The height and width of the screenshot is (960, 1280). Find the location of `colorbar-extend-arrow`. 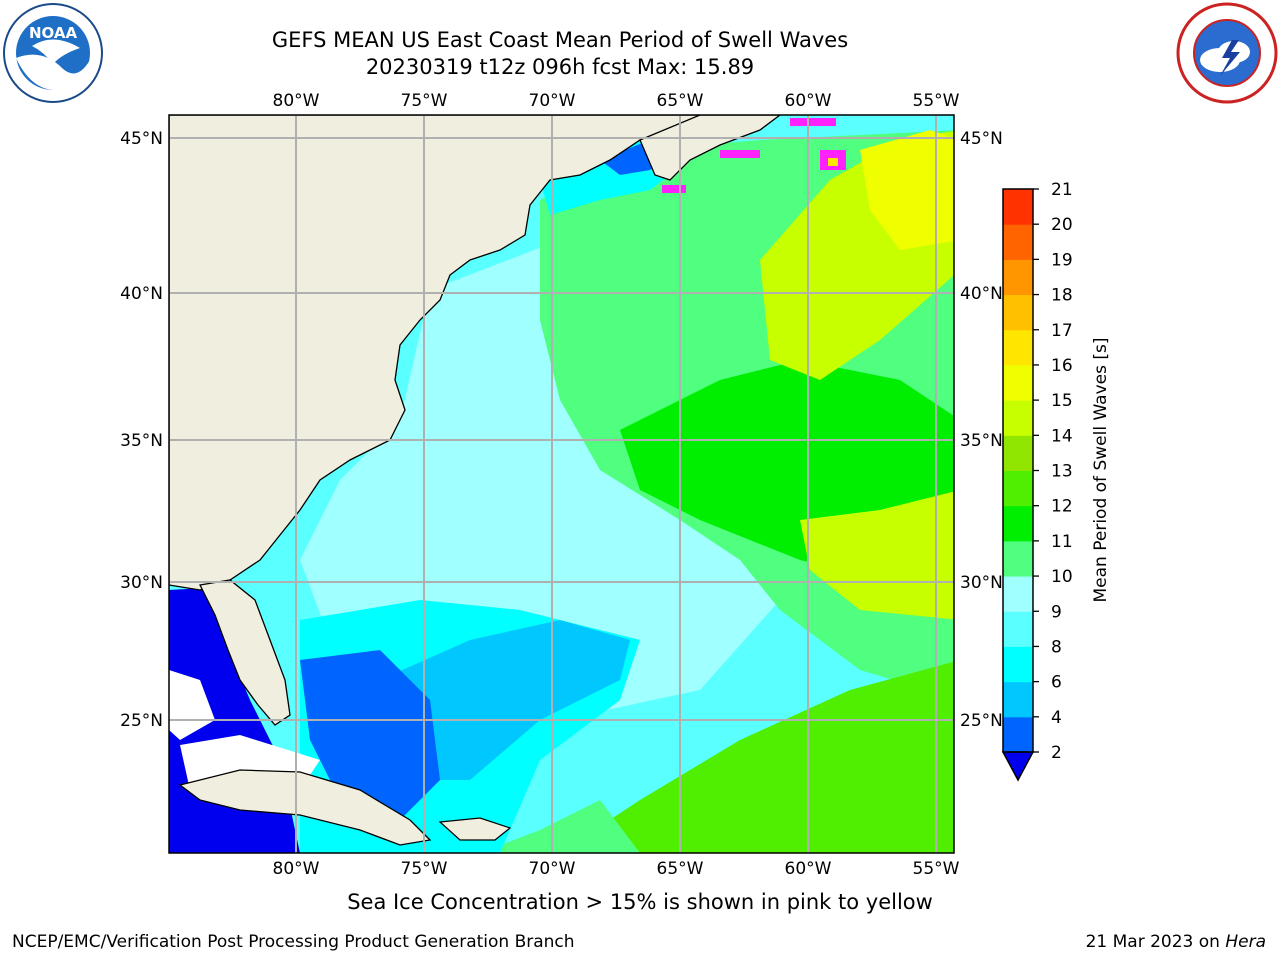

colorbar-extend-arrow is located at coordinates (1018, 766).